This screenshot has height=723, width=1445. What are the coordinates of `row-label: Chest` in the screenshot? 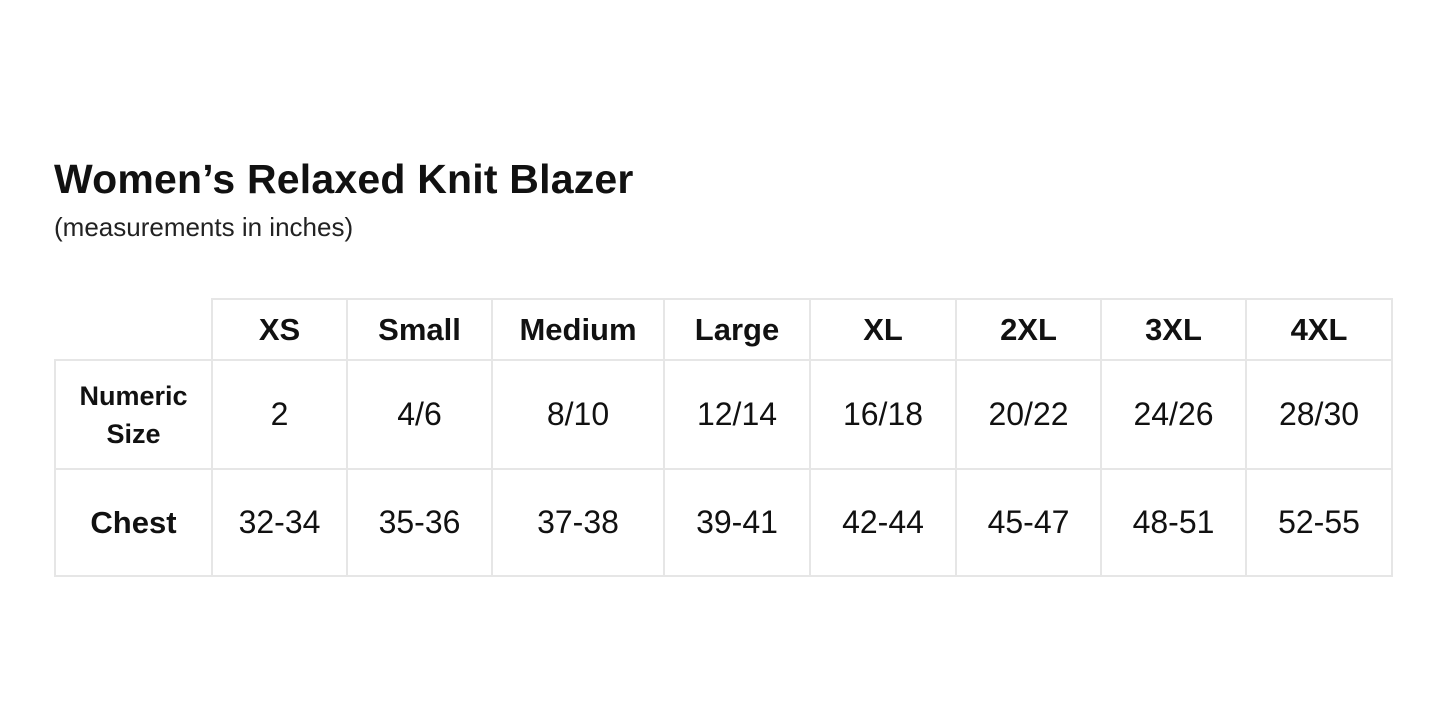 It's located at (133, 522).